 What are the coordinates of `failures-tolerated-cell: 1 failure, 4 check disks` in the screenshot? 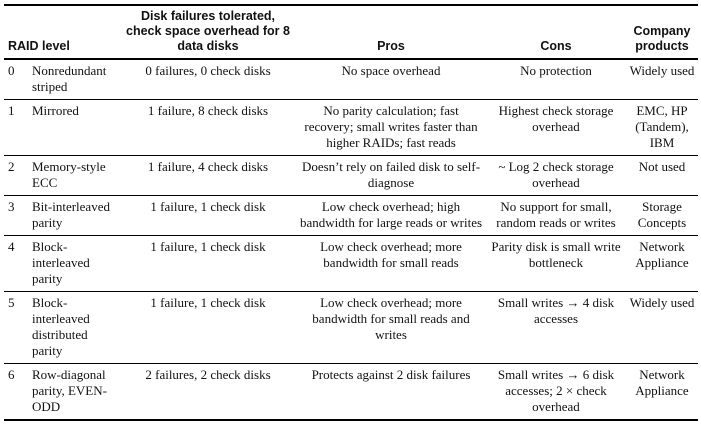 It's located at (208, 175).